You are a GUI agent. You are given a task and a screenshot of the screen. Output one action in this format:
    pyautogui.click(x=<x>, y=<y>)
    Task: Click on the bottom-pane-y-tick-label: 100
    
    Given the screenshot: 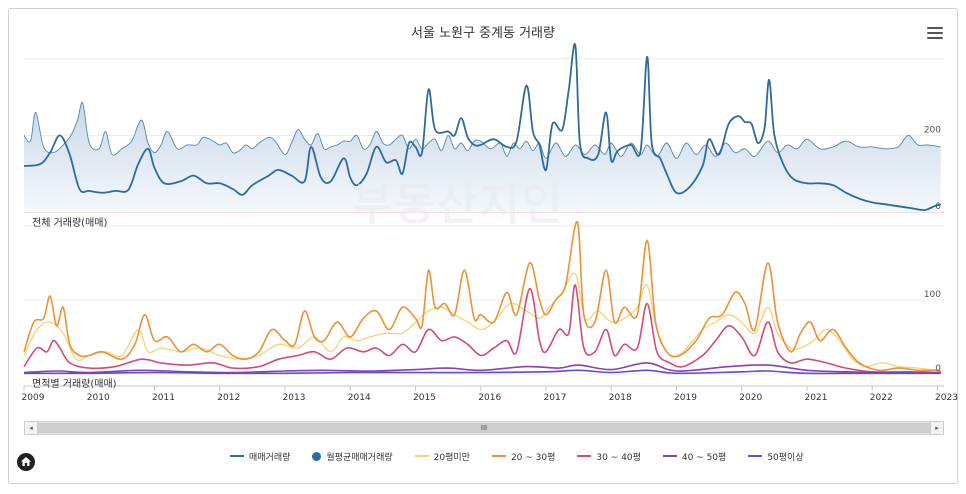 What is the action you would take?
    pyautogui.click(x=932, y=295)
    